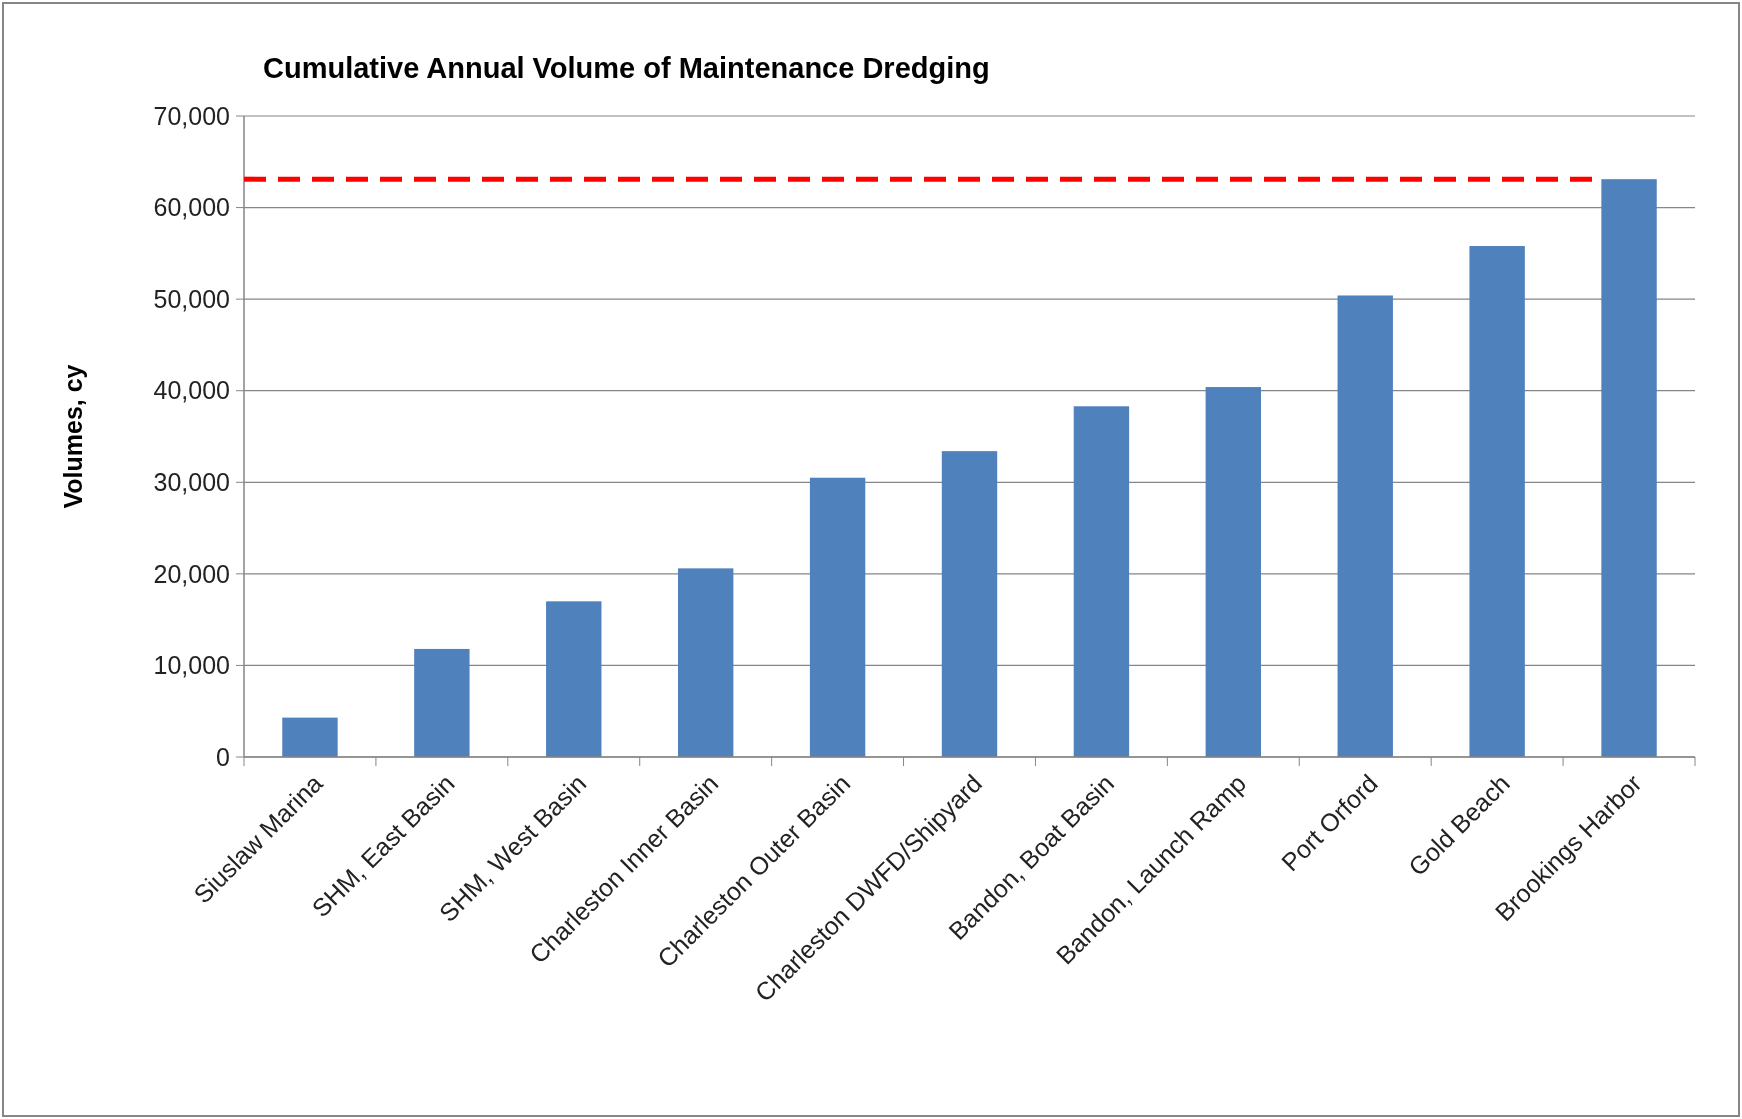 Image resolution: width=1742 pixels, height=1119 pixels. I want to click on y-tick-label: 50,000, so click(191, 298).